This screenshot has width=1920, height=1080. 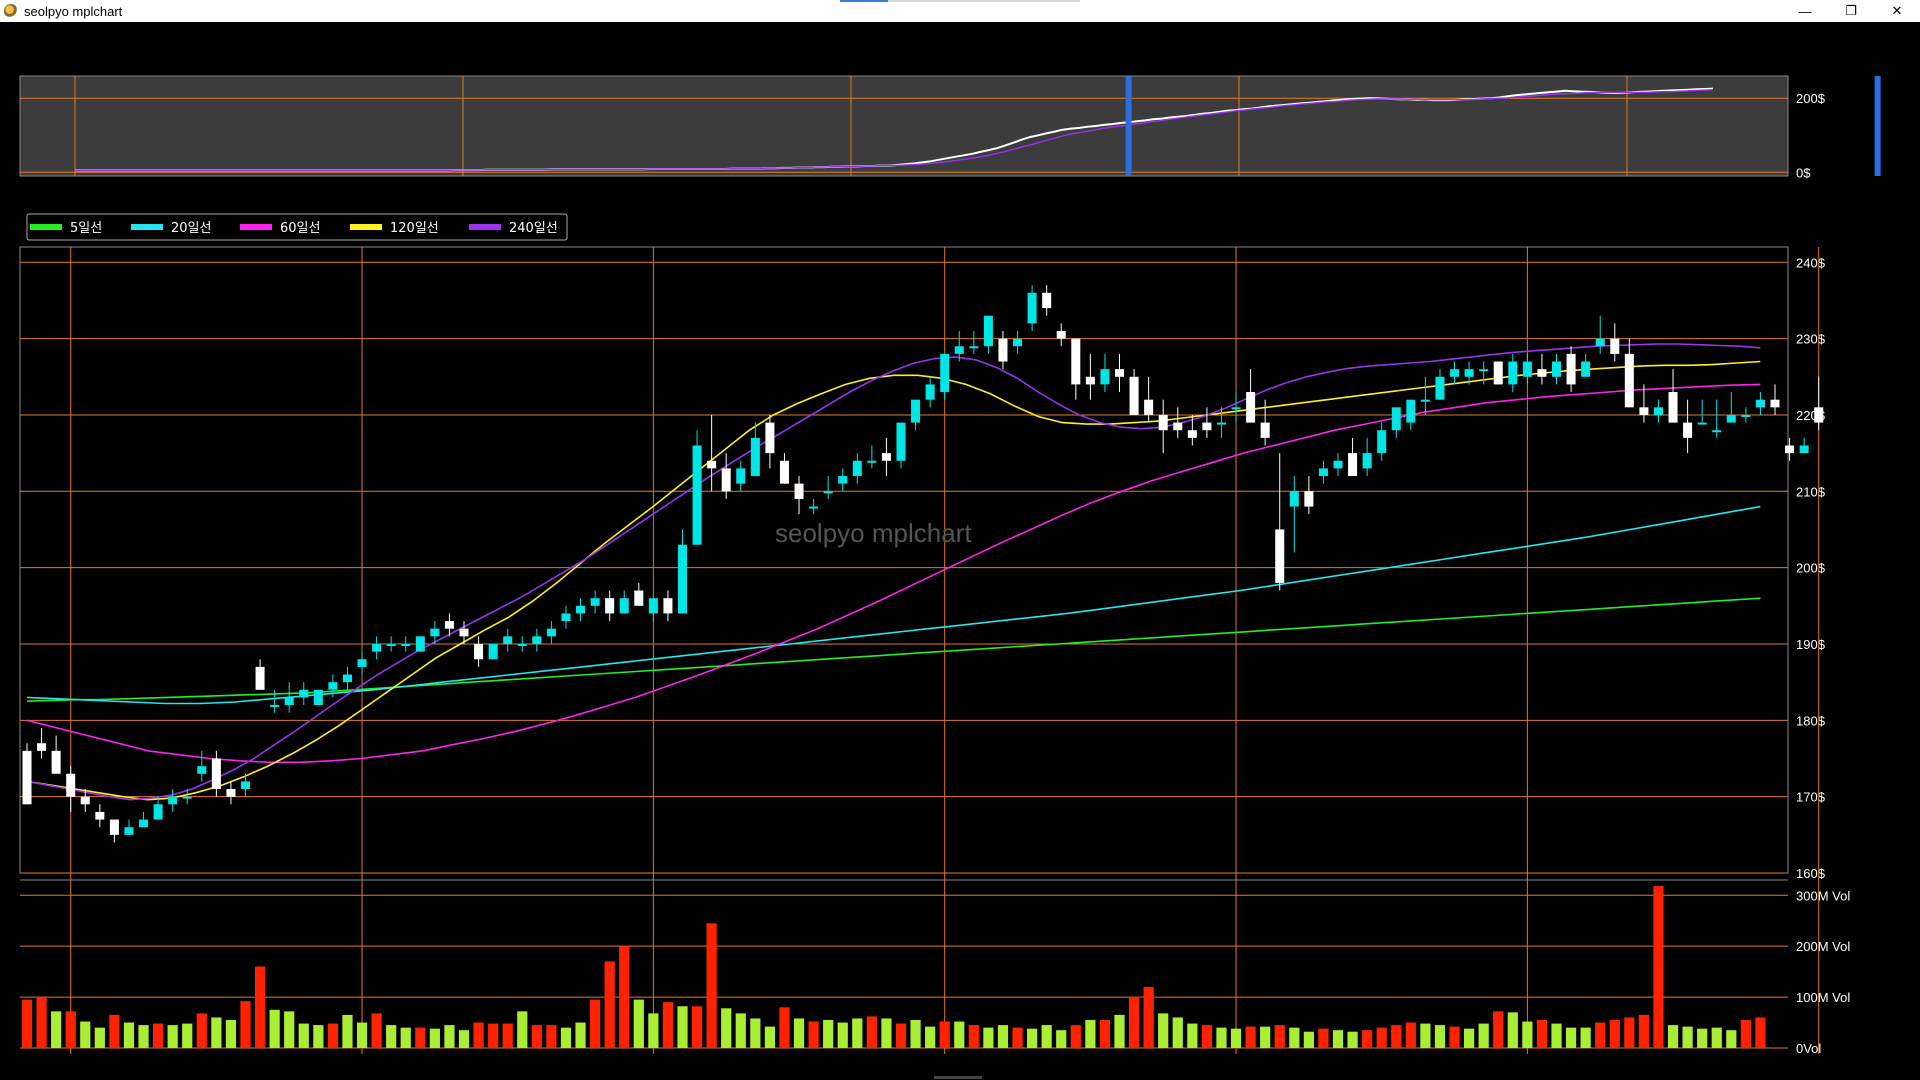 What do you see at coordinates (191, 228) in the screenshot?
I see `legend-label: 20일선` at bounding box center [191, 228].